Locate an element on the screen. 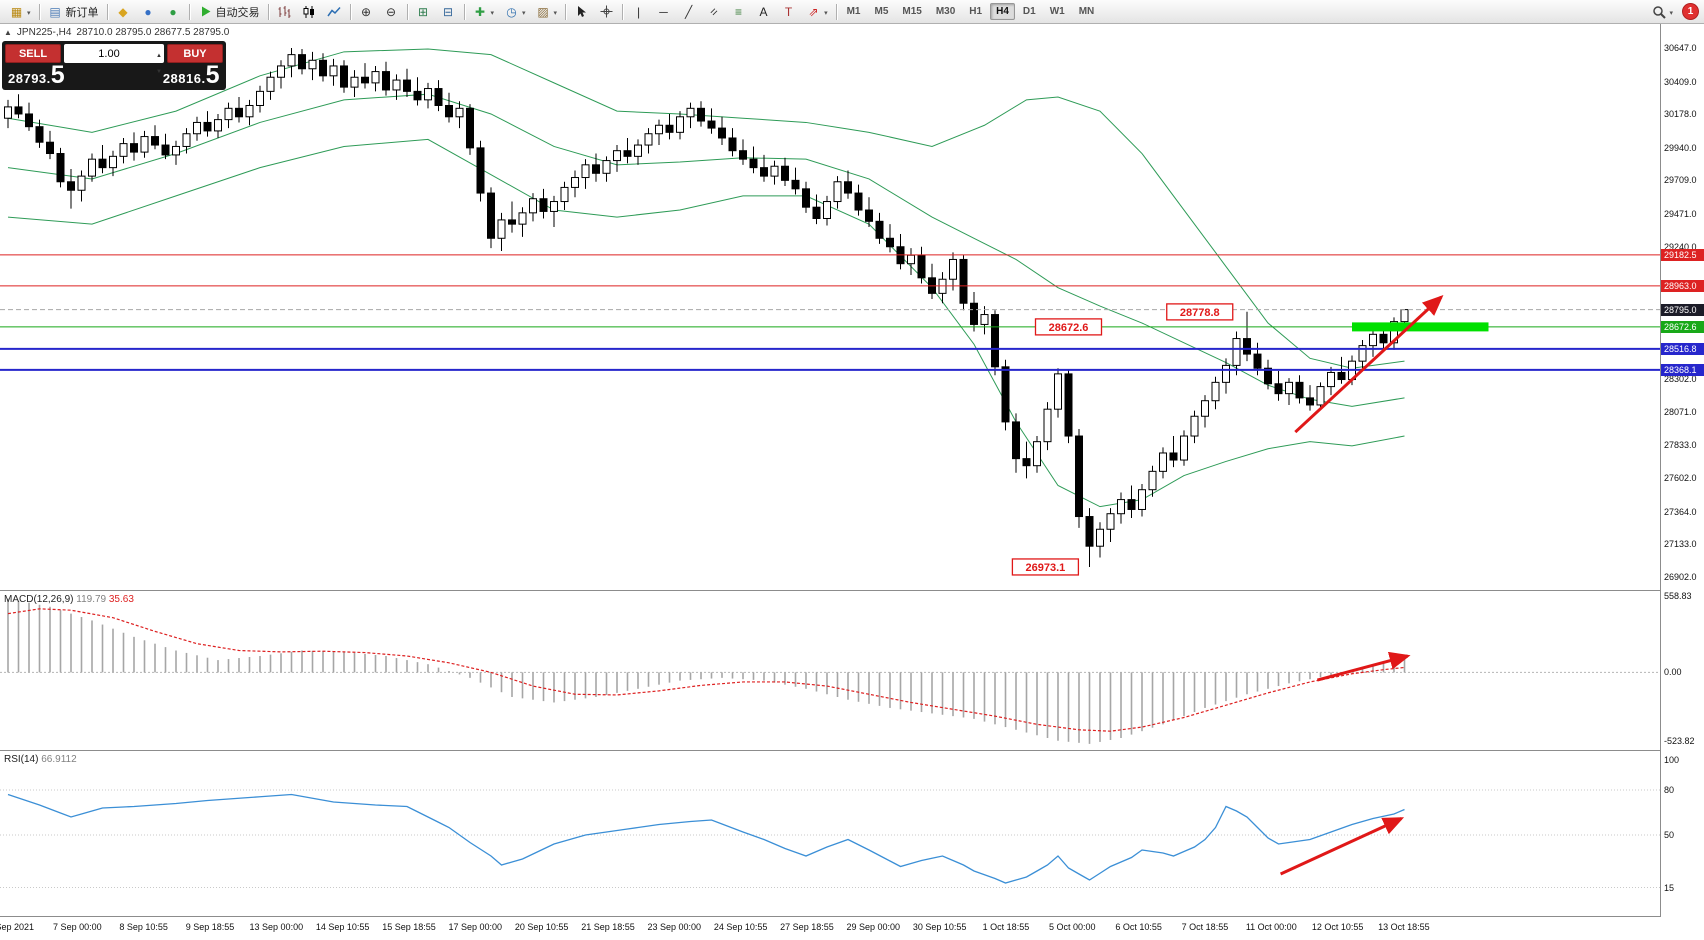 This screenshot has height=940, width=1704. macd-title: MACD(12,26,9) is located at coordinates (39, 599).